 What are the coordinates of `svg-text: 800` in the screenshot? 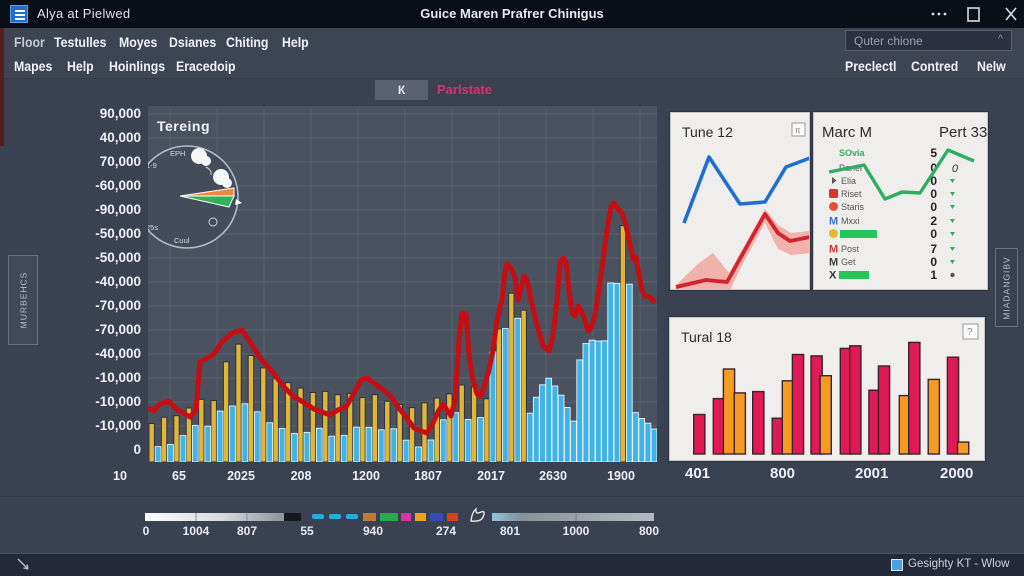 It's located at (649, 531).